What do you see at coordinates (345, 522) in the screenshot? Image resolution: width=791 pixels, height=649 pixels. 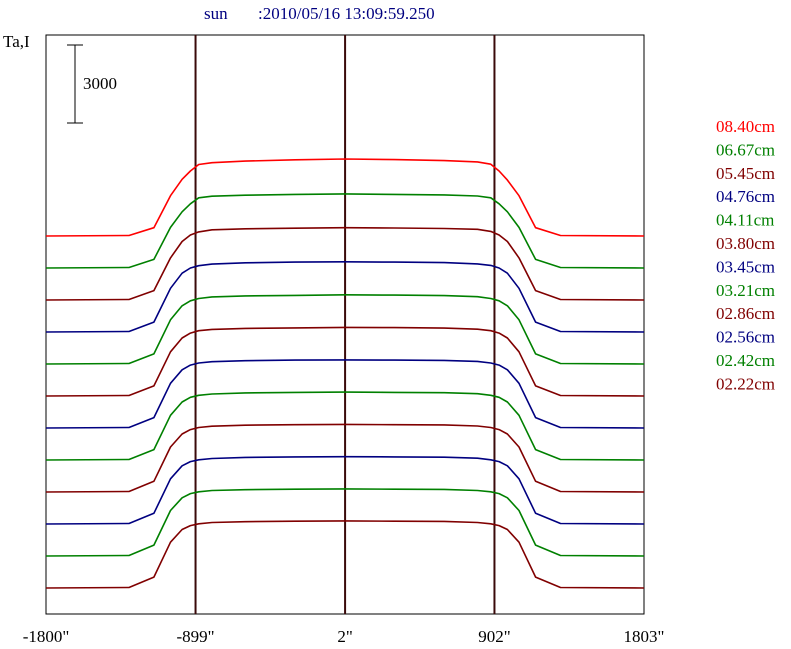 I see `series-line-02.42cm` at bounding box center [345, 522].